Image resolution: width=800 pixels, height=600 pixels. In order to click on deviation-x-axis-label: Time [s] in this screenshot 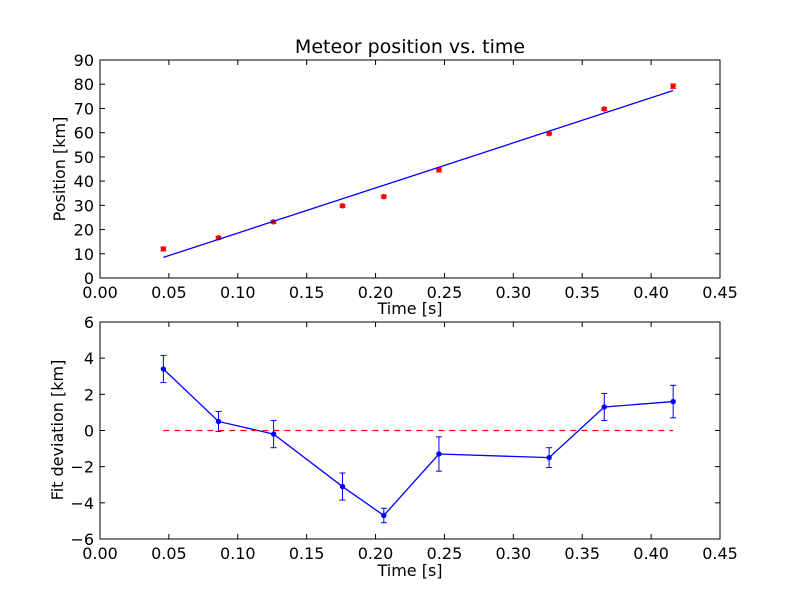, I will do `click(409, 570)`.